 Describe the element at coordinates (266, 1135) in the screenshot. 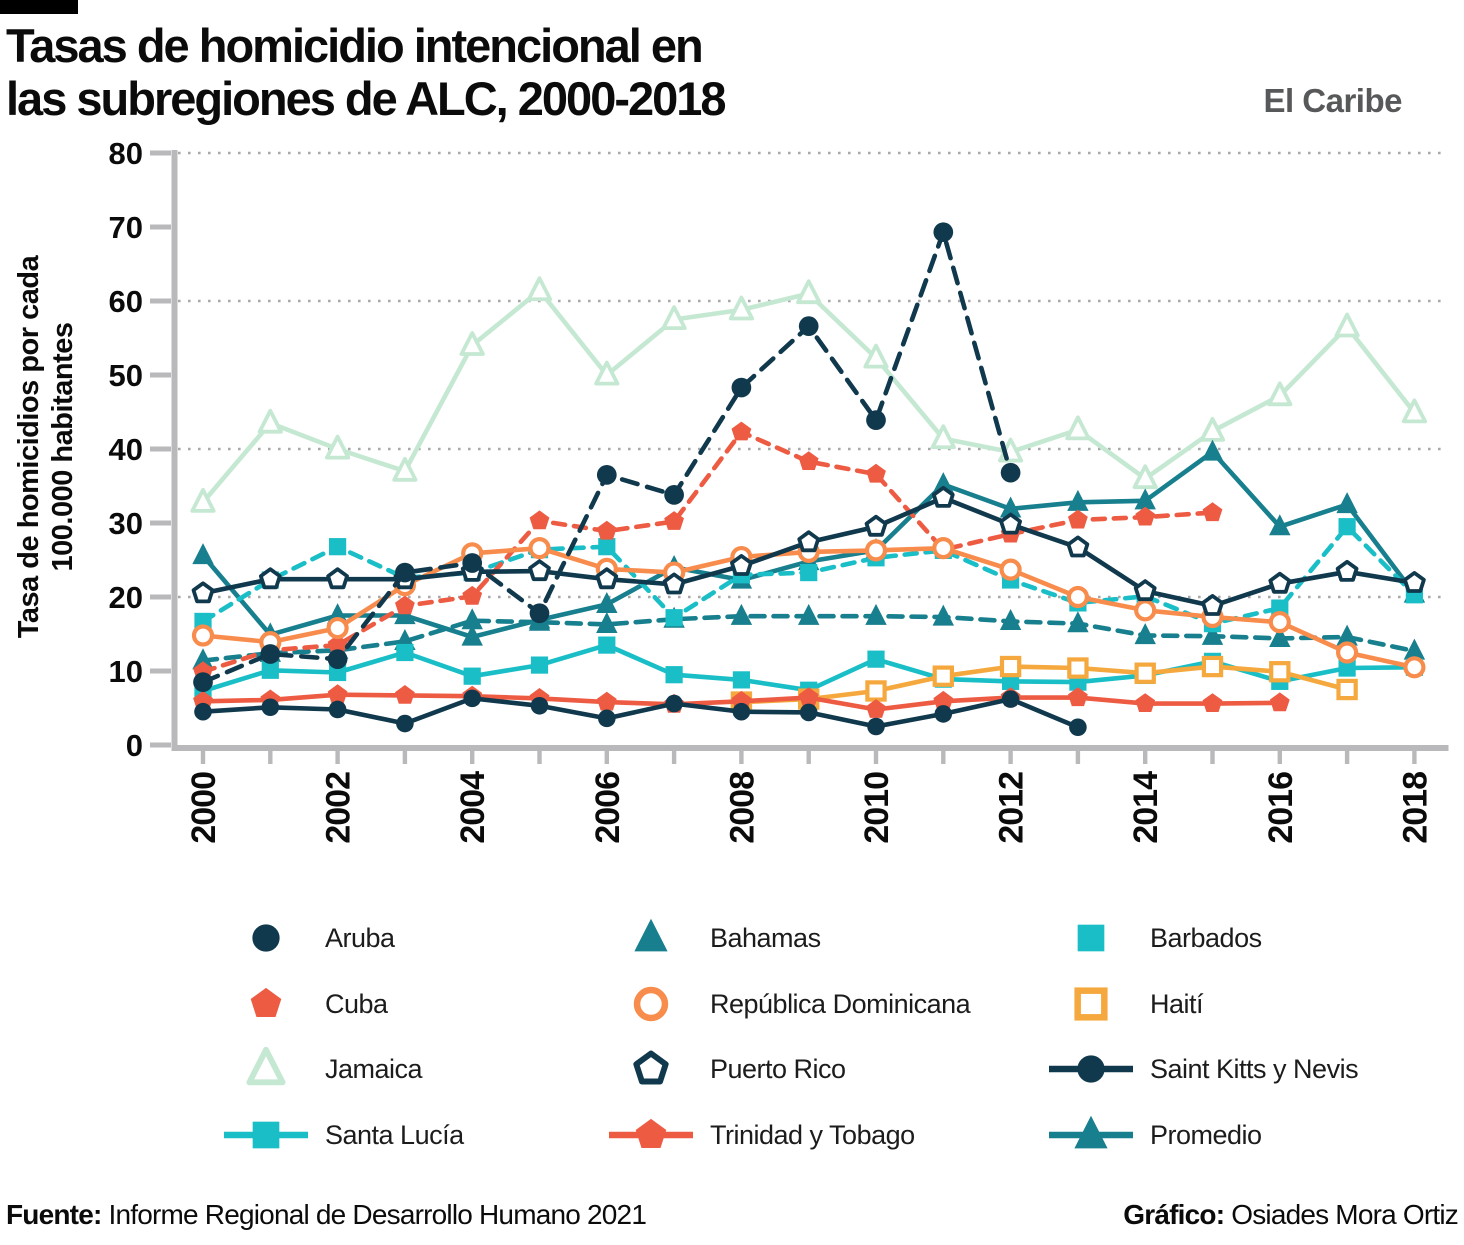

I see `legend-marker-Santa Lucía-icon` at that location.